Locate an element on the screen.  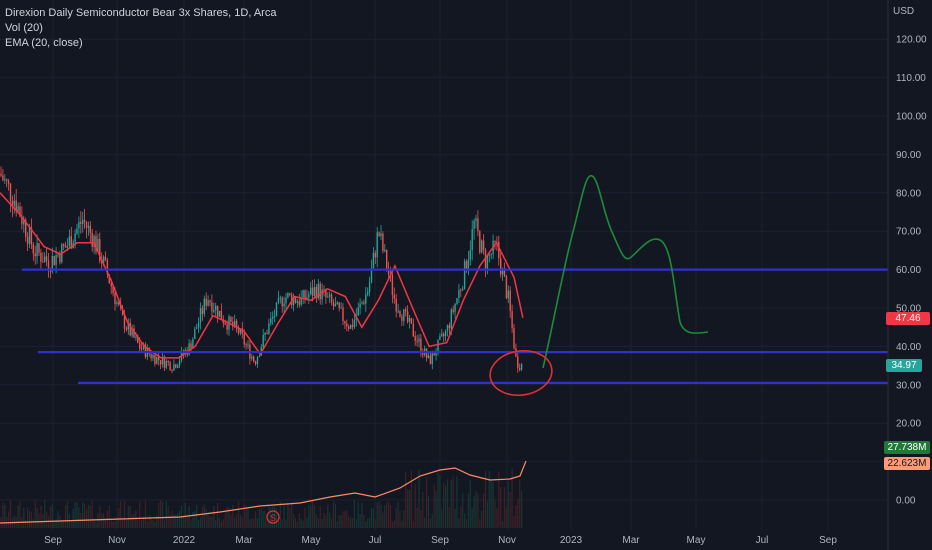
dividend-marker: S is located at coordinates (273, 517).